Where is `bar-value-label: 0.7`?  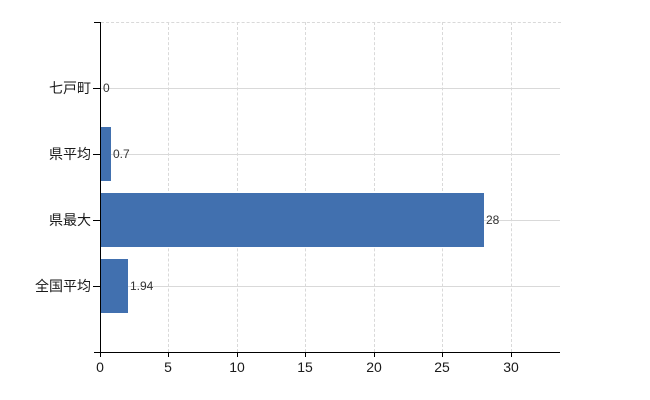 bar-value-label: 0.7 is located at coordinates (121, 154).